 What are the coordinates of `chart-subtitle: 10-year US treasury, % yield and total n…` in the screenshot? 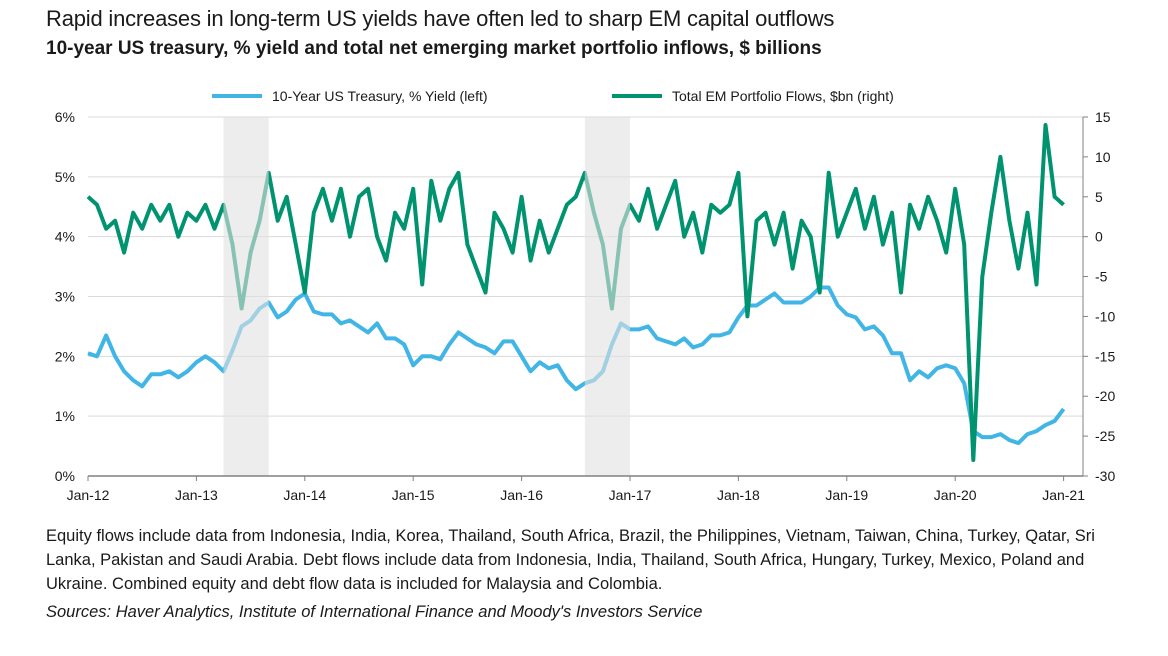 It's located at (434, 48).